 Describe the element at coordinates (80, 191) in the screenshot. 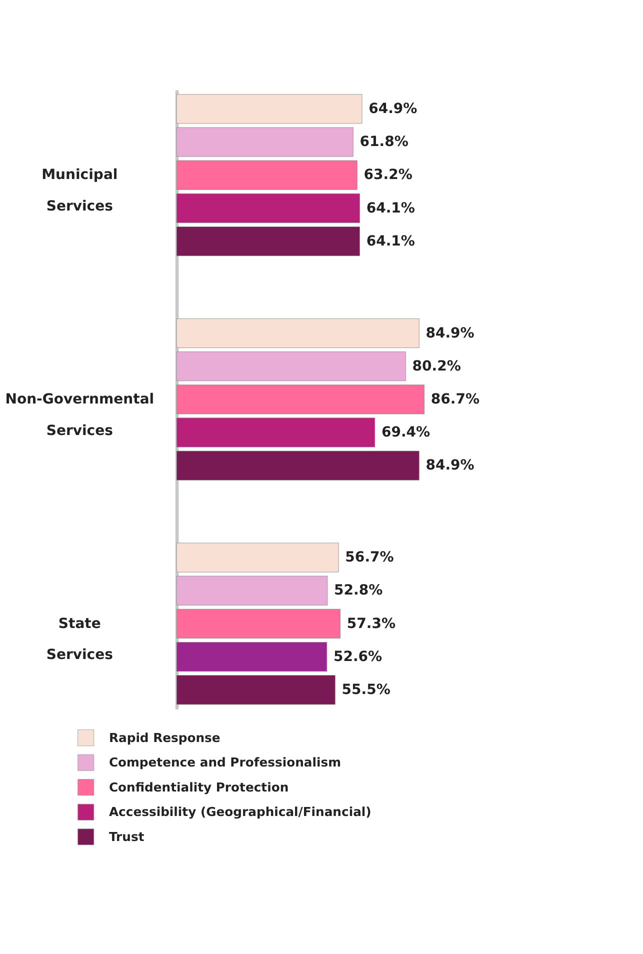

I see `y-tick-label: Municipal Services` at that location.